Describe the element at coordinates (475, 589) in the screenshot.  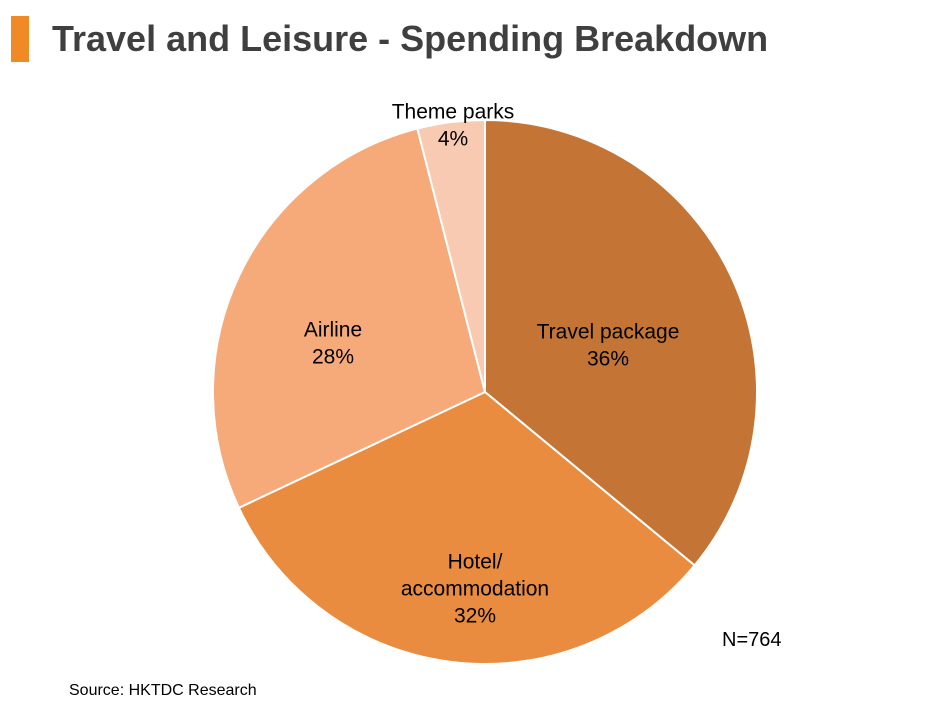
I see `slice-category-label-1-1: accommodation` at that location.